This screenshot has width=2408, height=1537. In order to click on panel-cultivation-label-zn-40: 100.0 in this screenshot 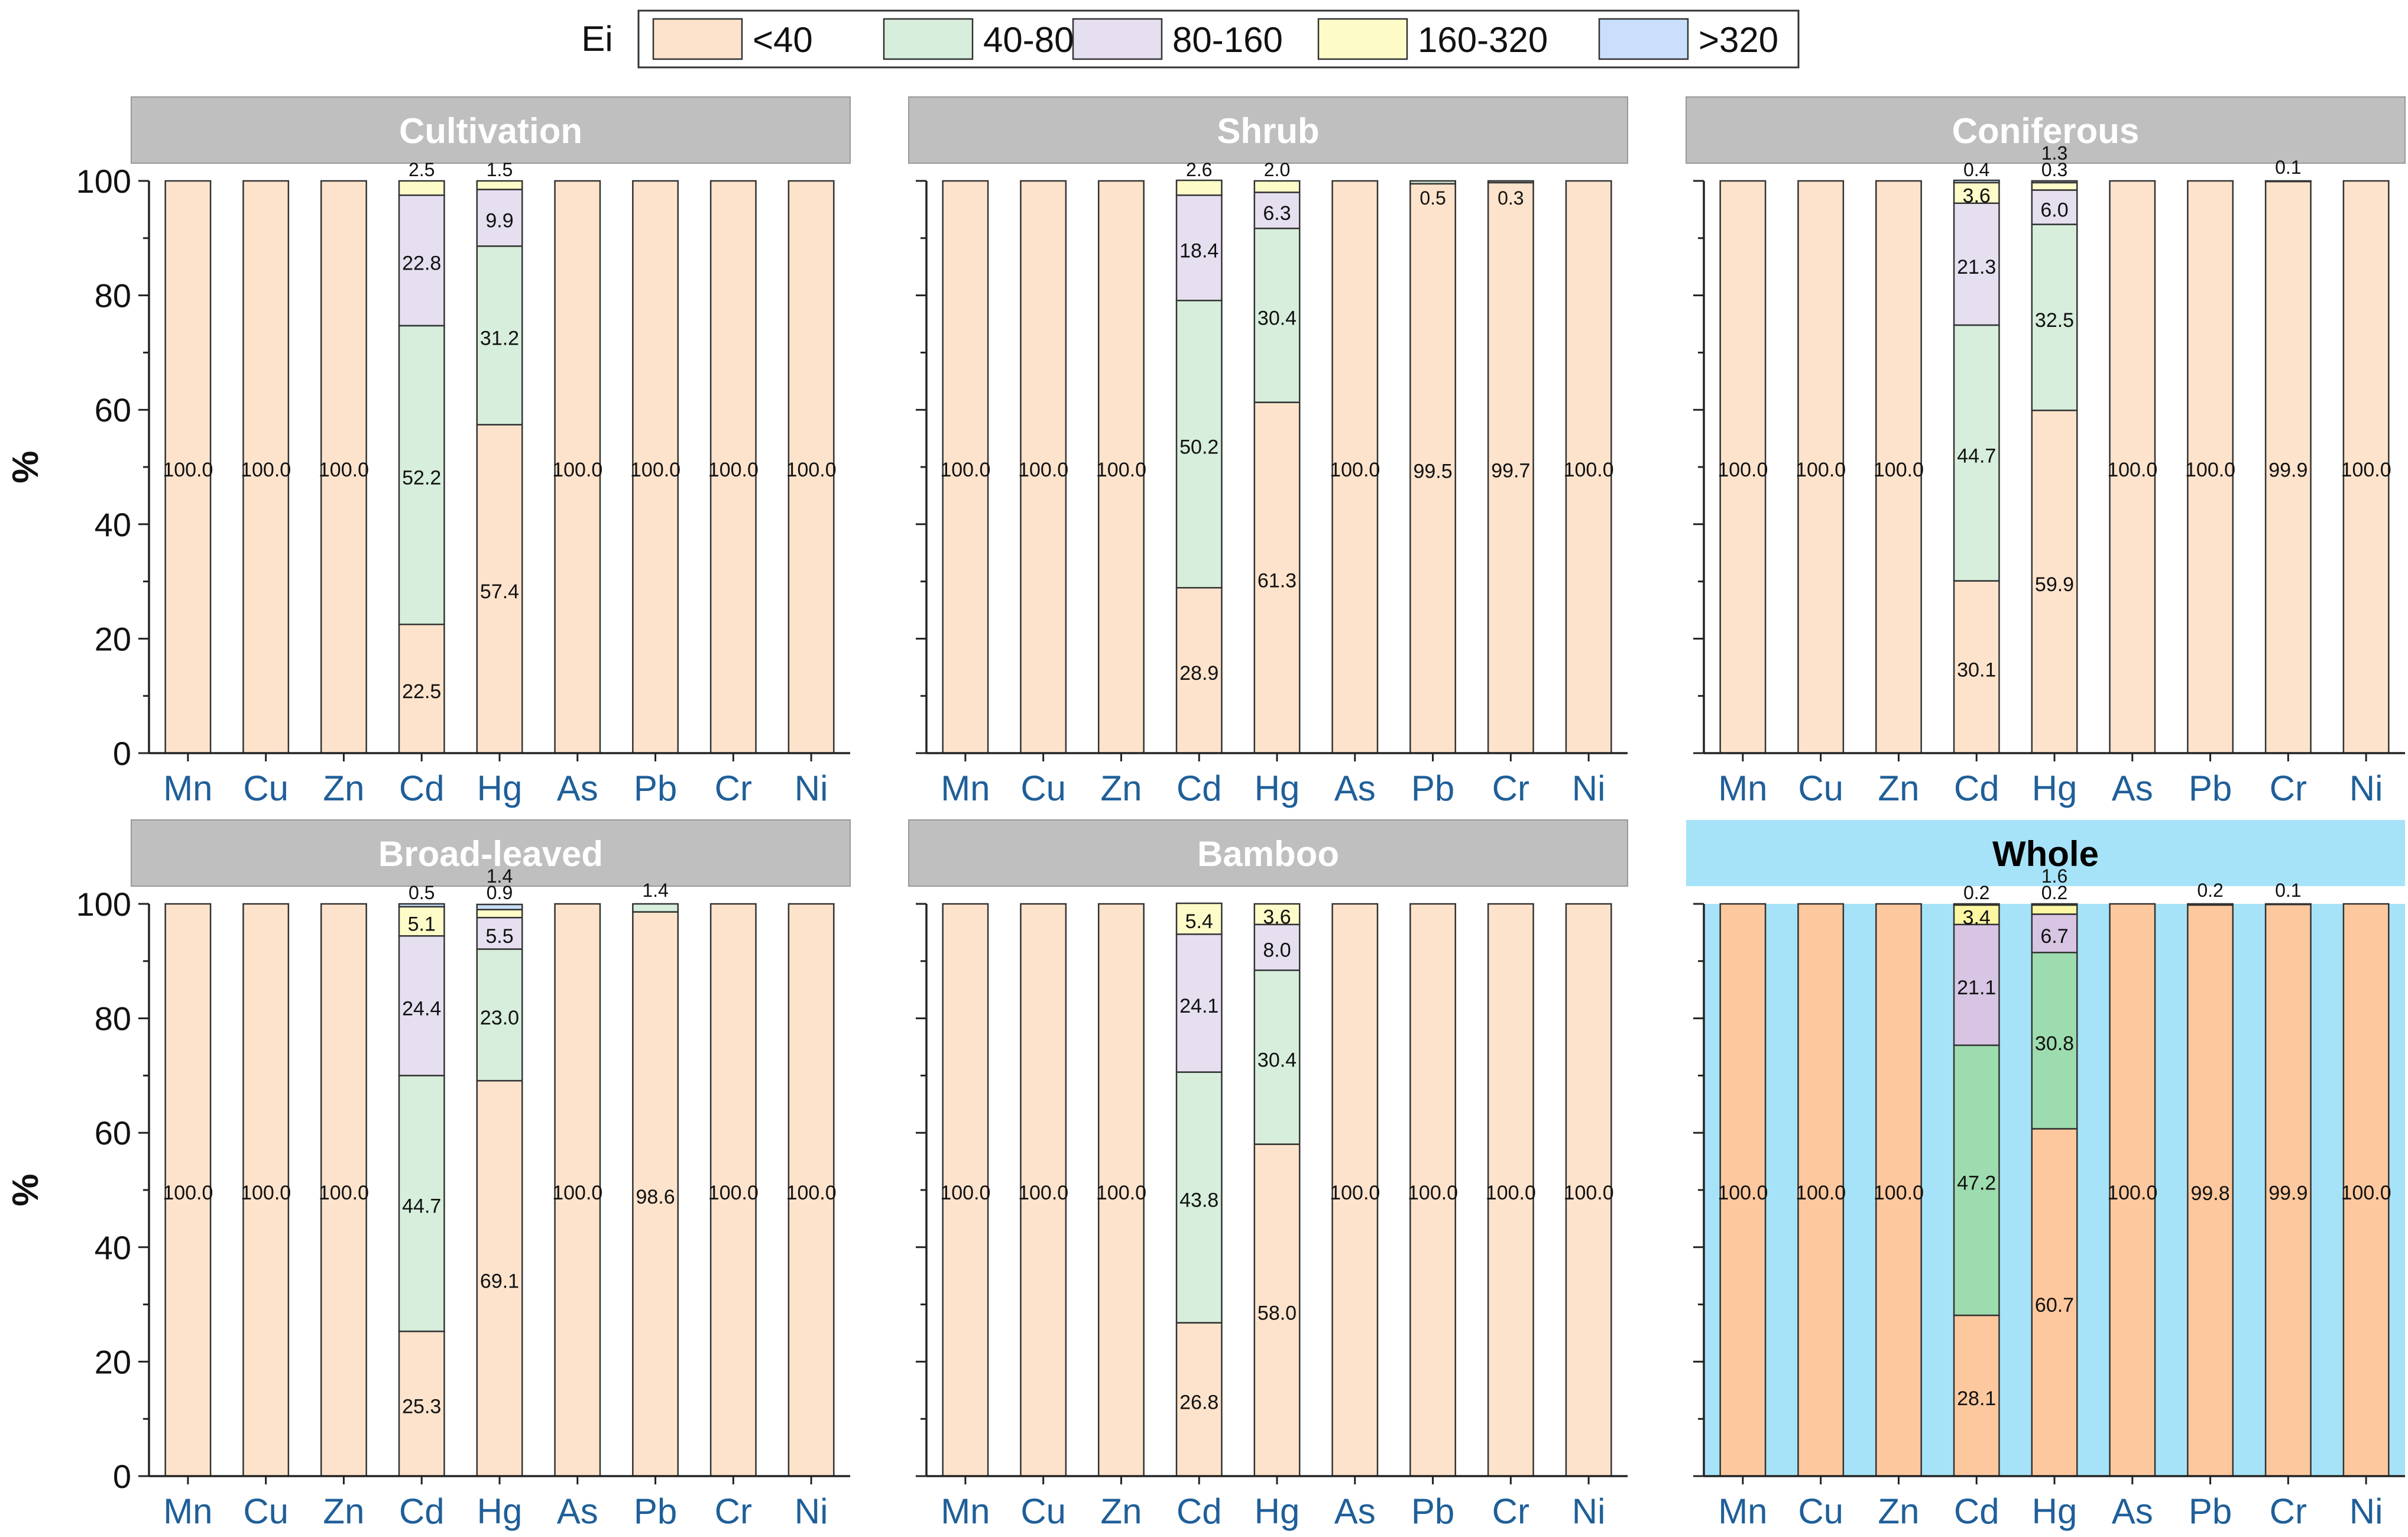, I will do `click(344, 470)`.